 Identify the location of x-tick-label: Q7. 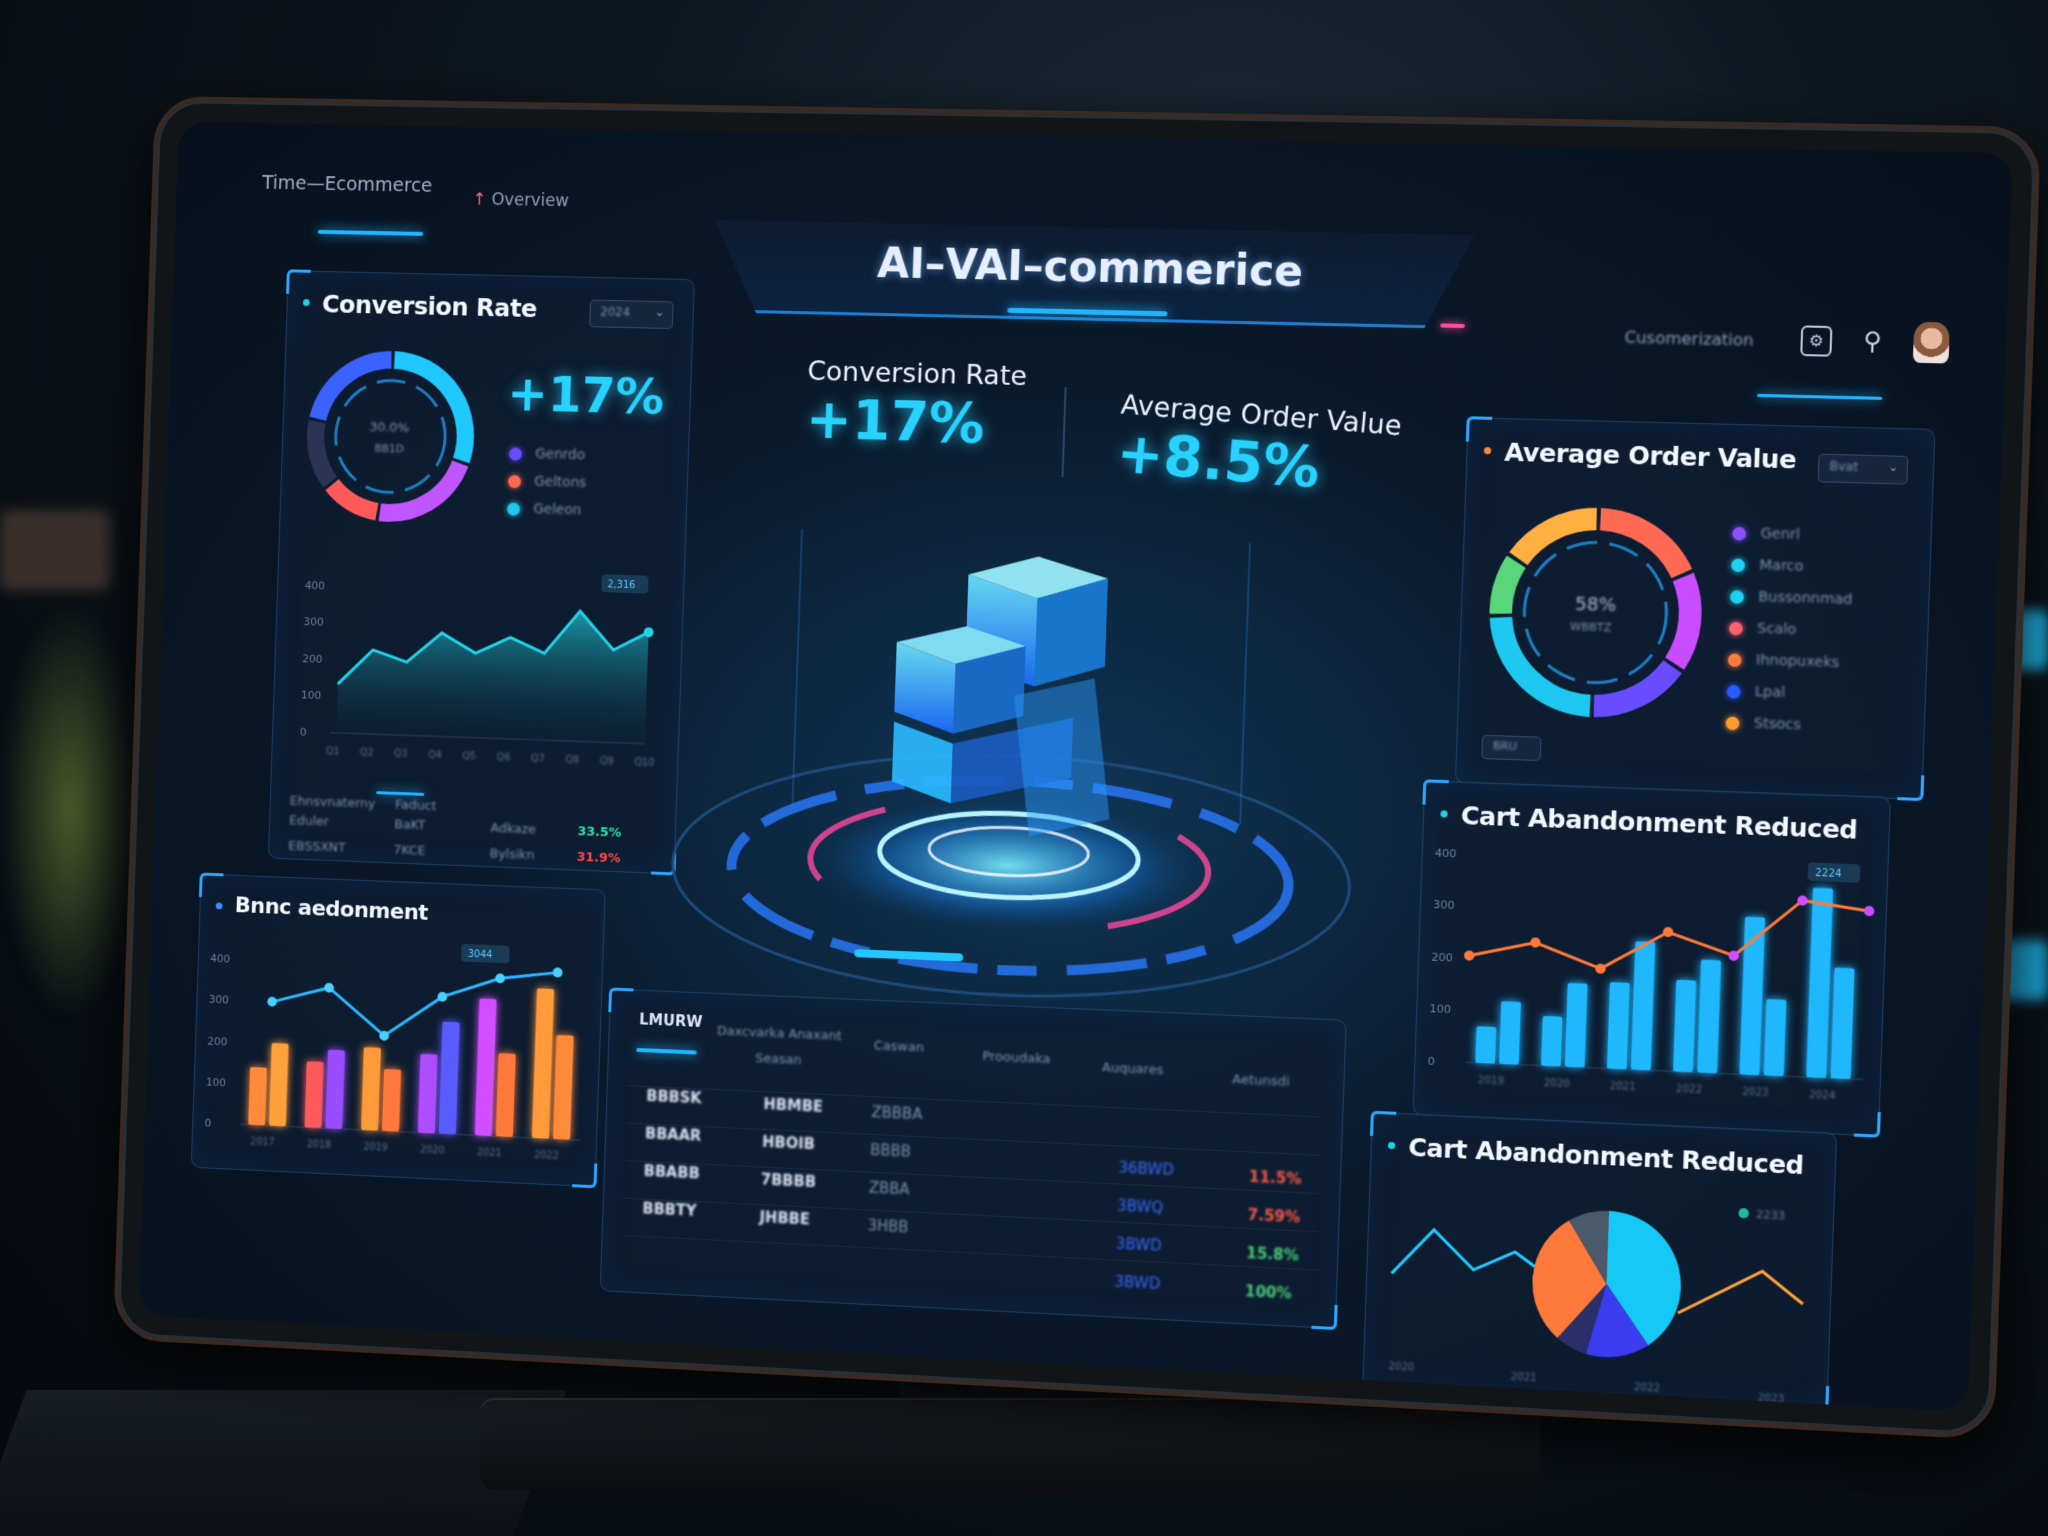
(538, 758).